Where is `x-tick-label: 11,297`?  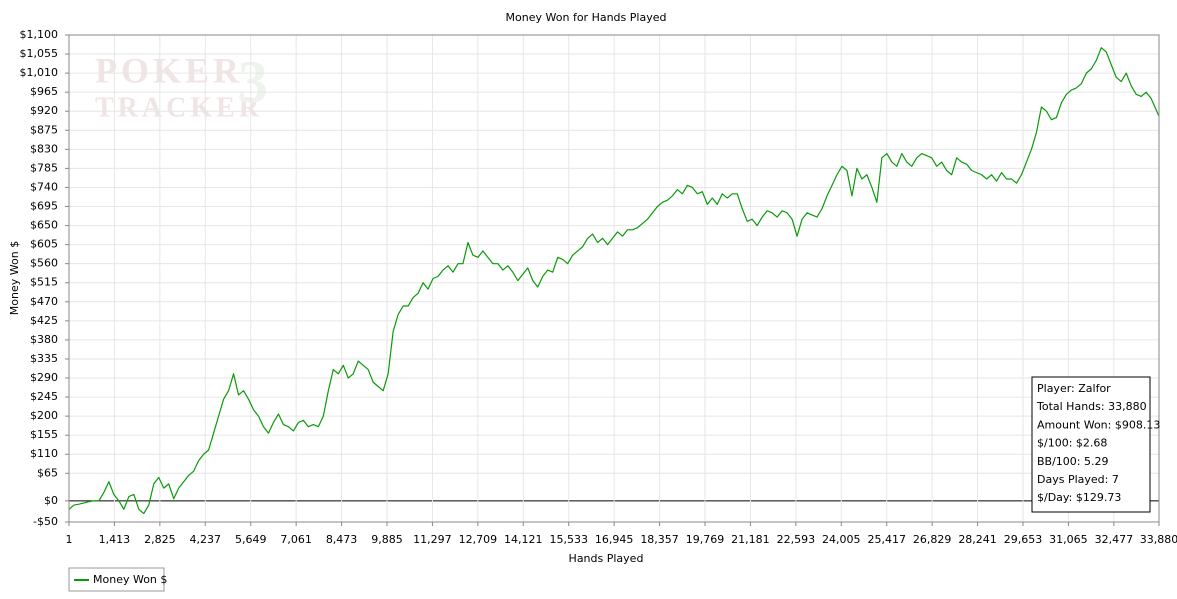
x-tick-label: 11,297 is located at coordinates (432, 539).